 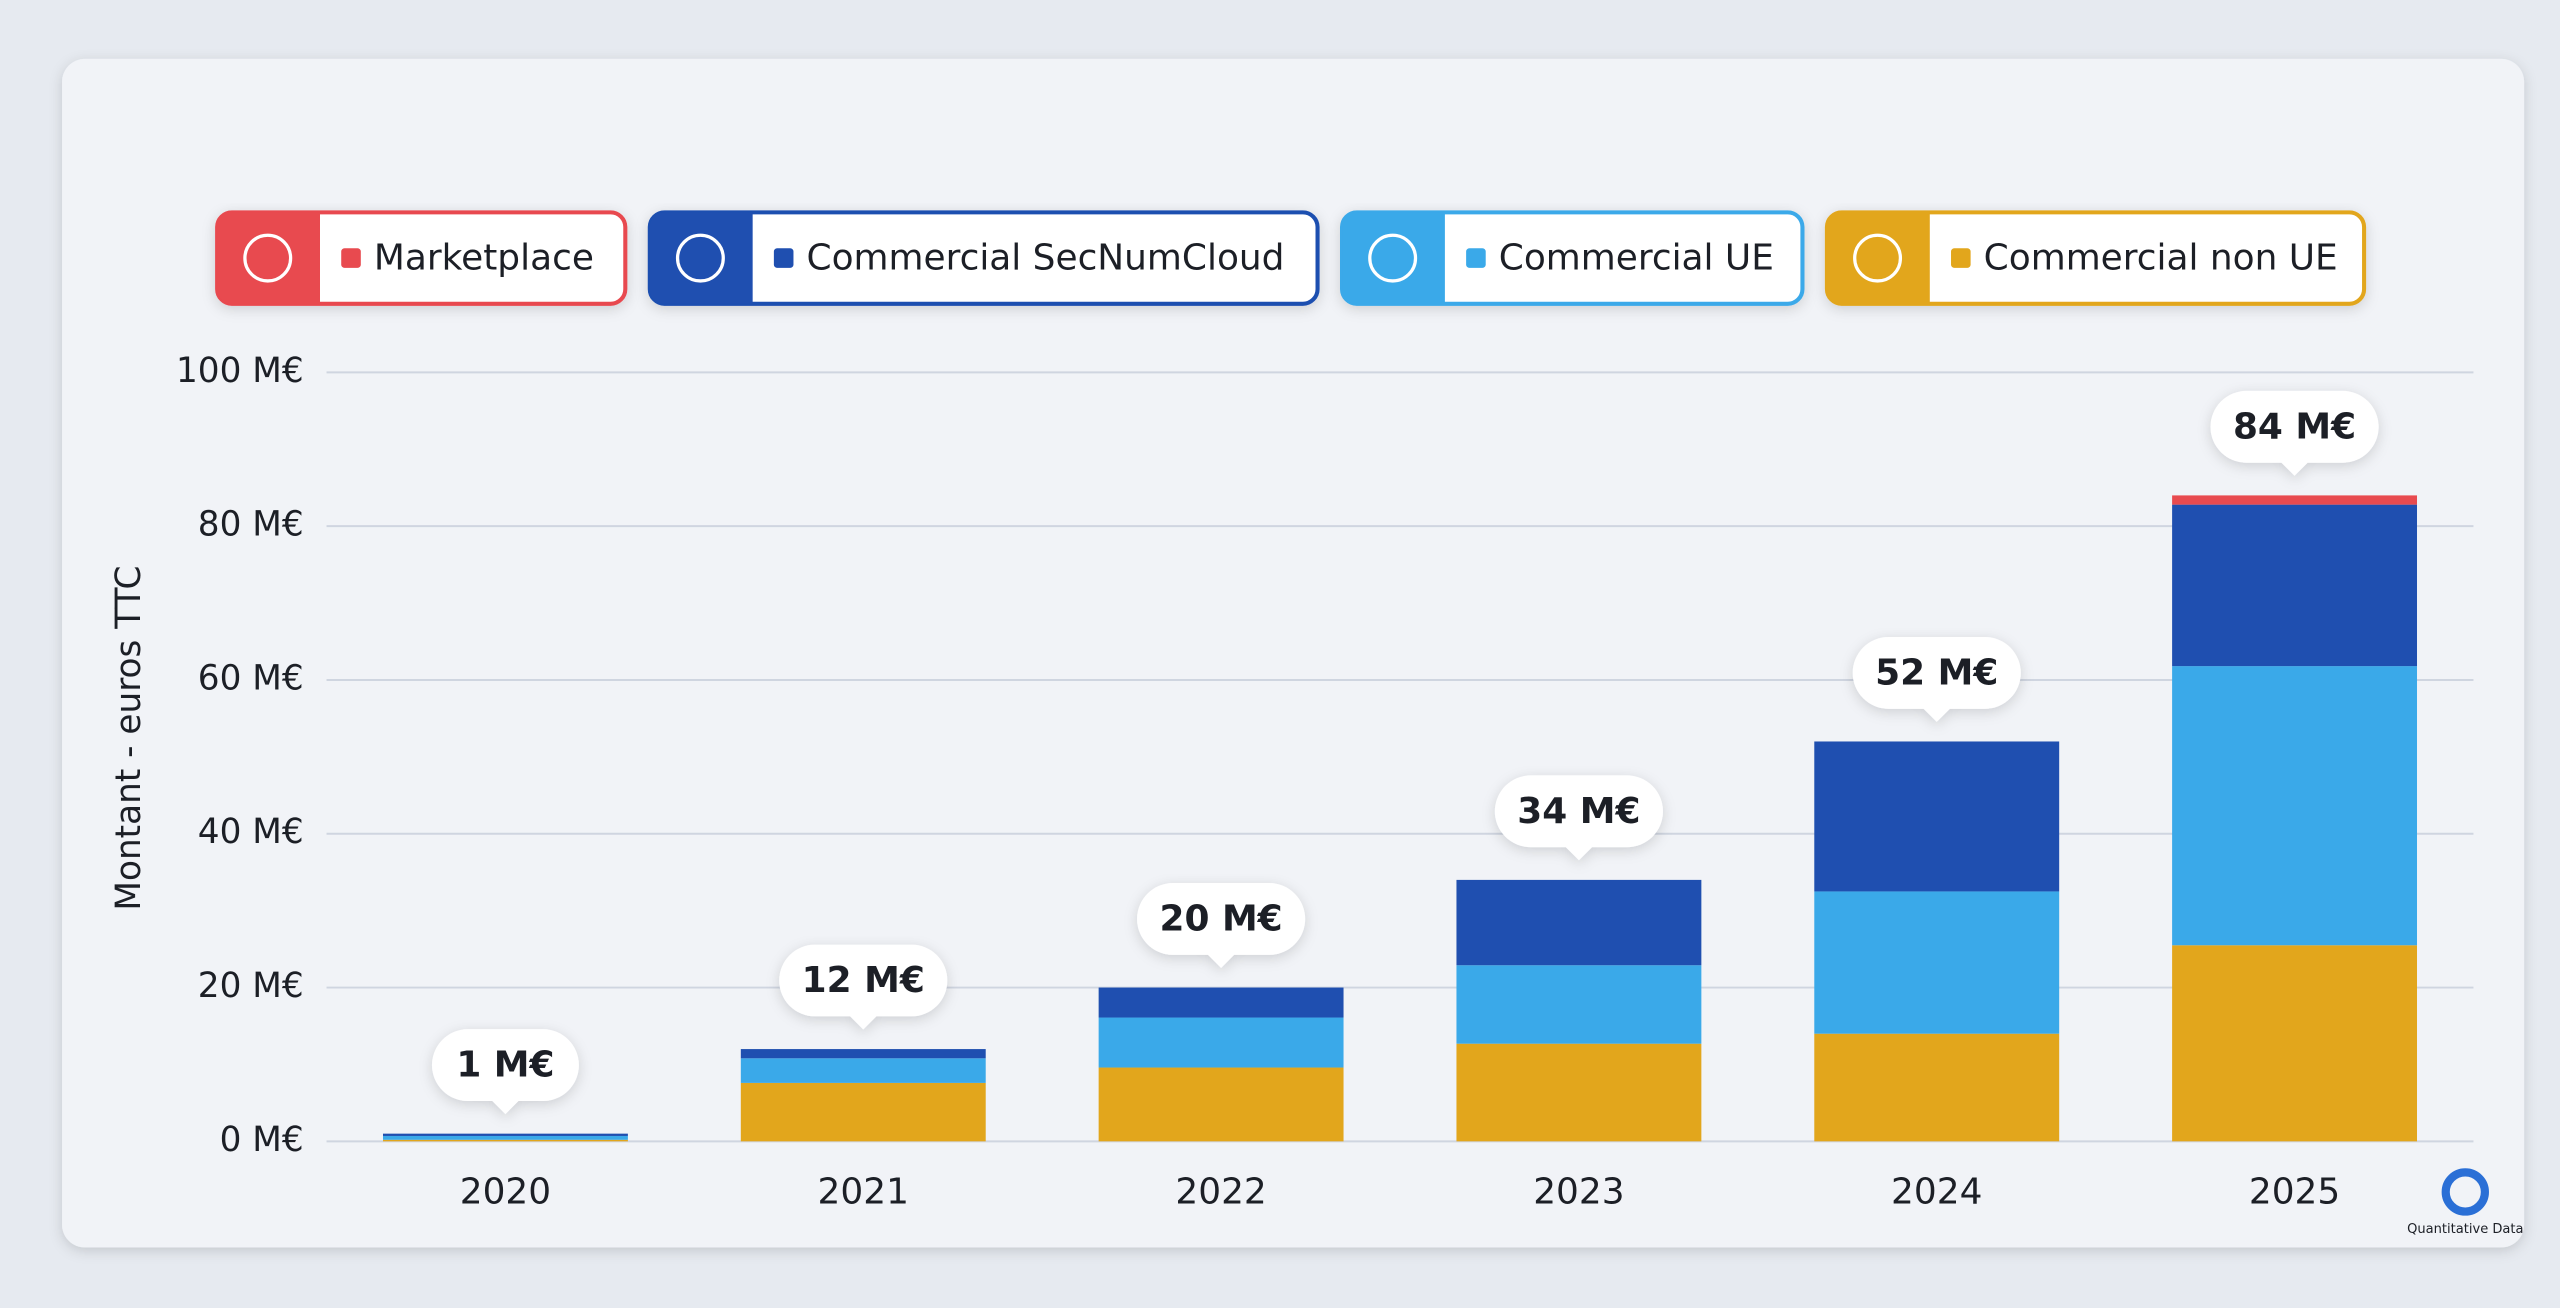 I want to click on total-label: 52 M€, so click(x=1936, y=673).